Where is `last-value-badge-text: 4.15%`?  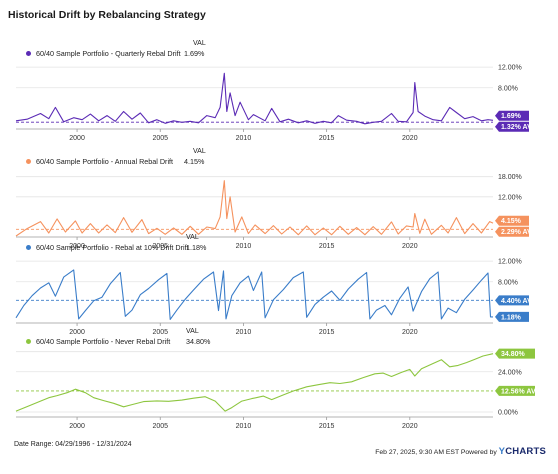 last-value-badge-text: 4.15% is located at coordinates (511, 221).